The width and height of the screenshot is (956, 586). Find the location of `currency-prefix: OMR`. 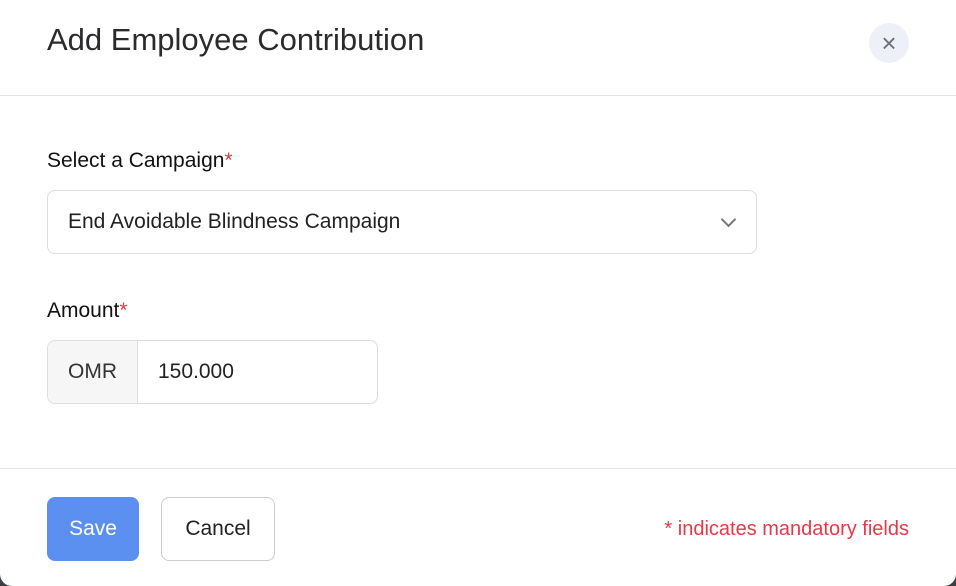

currency-prefix: OMR is located at coordinates (93, 372).